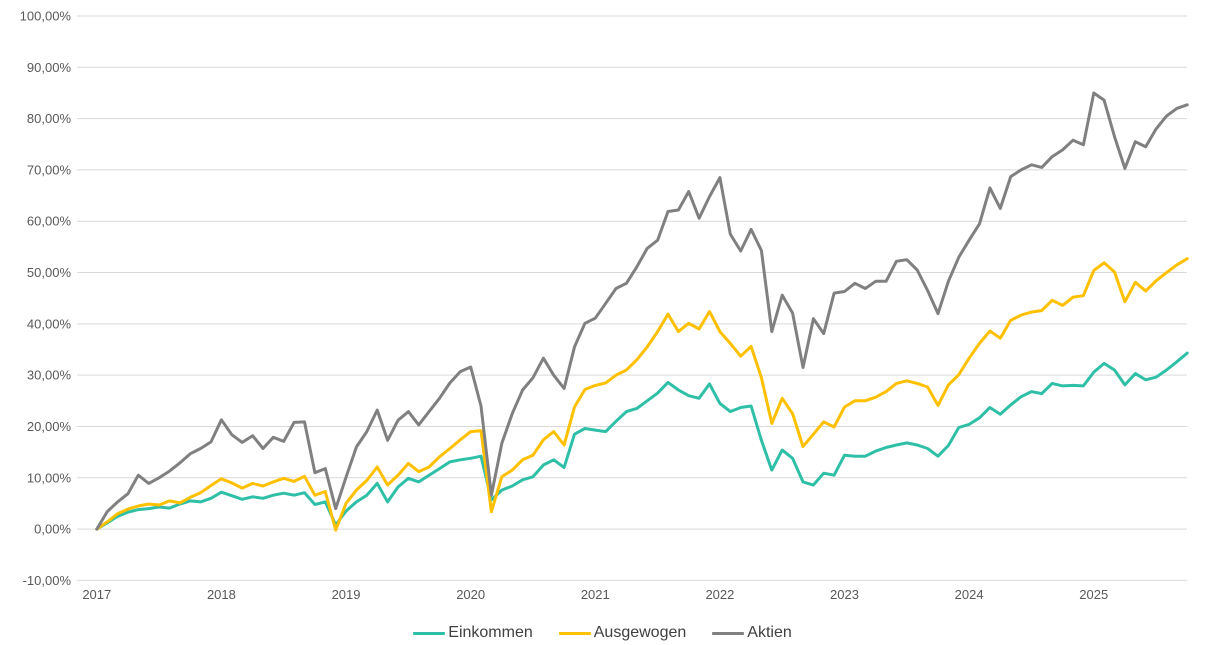 This screenshot has width=1205, height=645. I want to click on x-axis-tick-label: 2024, so click(969, 594).